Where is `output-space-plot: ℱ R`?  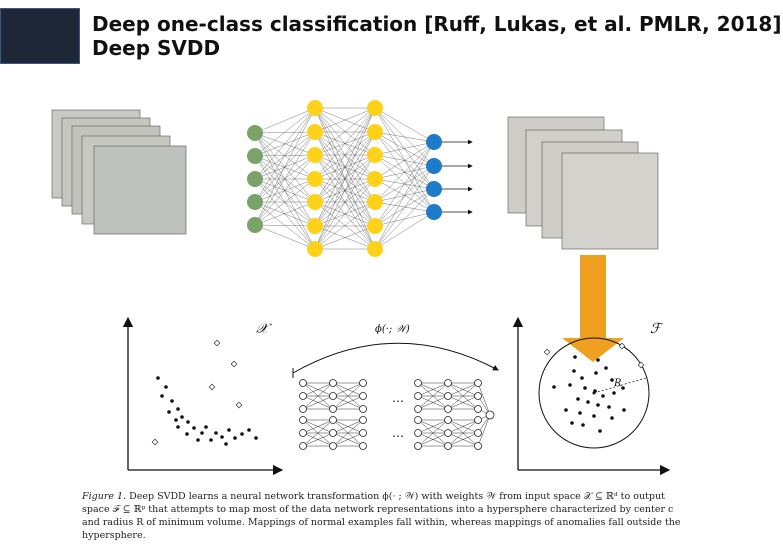
output-space-plot: ℱ R is located at coordinates (591, 396).